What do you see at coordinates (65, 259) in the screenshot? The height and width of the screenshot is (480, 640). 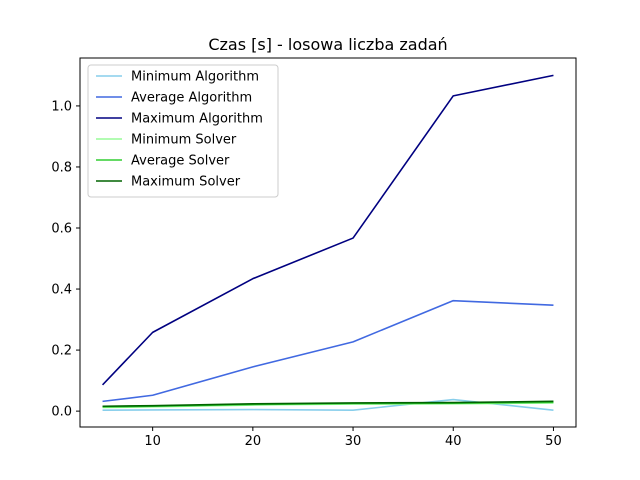 I see `y-axis: 0.0 0.2 0.4 0.6 0.8 1.0` at bounding box center [65, 259].